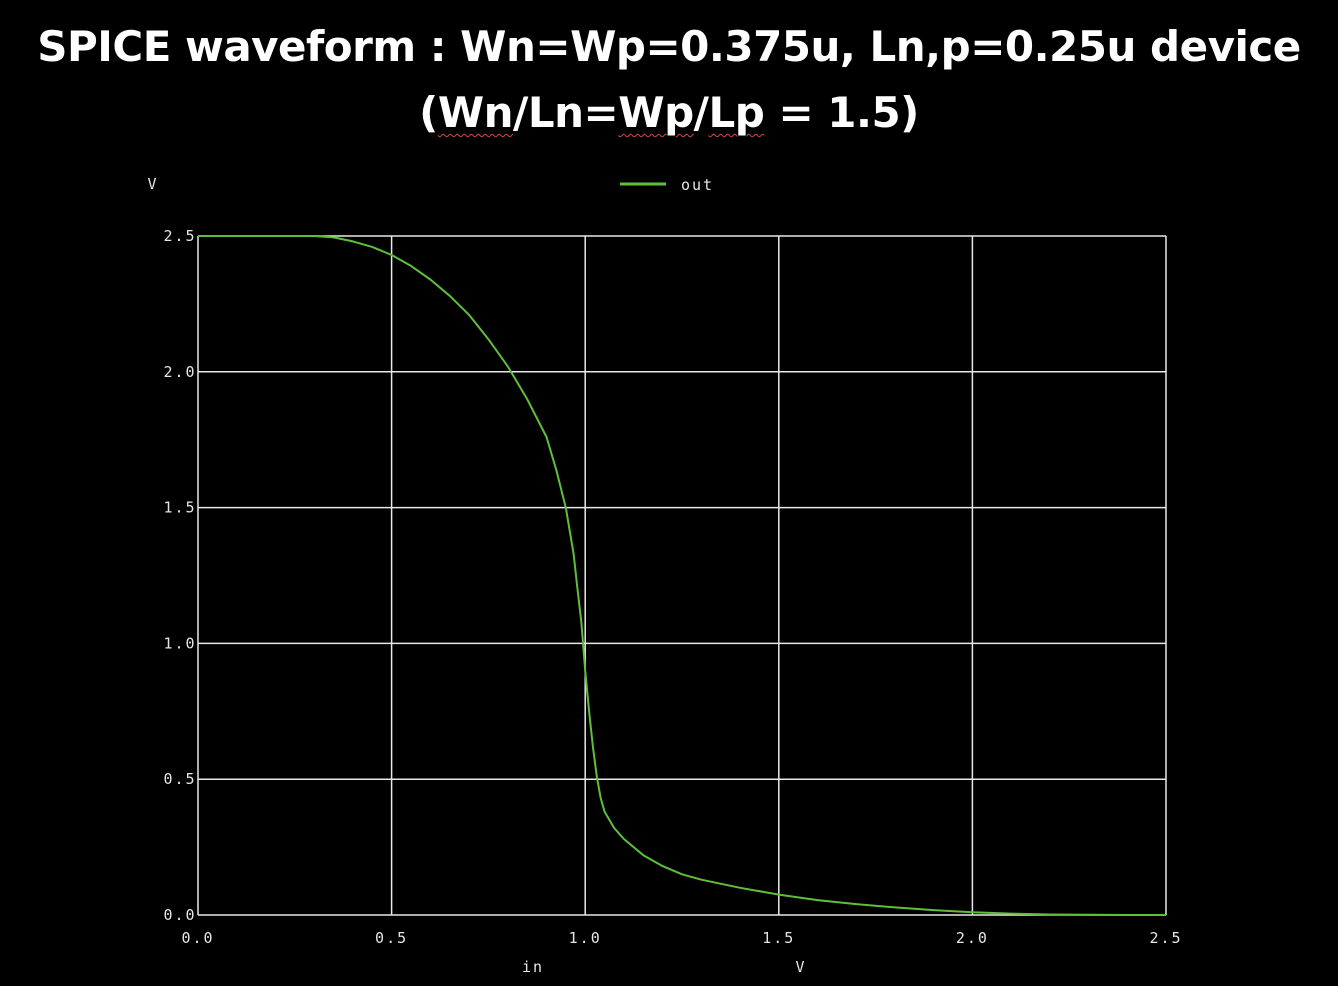 Image resolution: width=1338 pixels, height=986 pixels. Describe the element at coordinates (1165, 938) in the screenshot. I see `x-tick-label-5: 2.5` at that location.